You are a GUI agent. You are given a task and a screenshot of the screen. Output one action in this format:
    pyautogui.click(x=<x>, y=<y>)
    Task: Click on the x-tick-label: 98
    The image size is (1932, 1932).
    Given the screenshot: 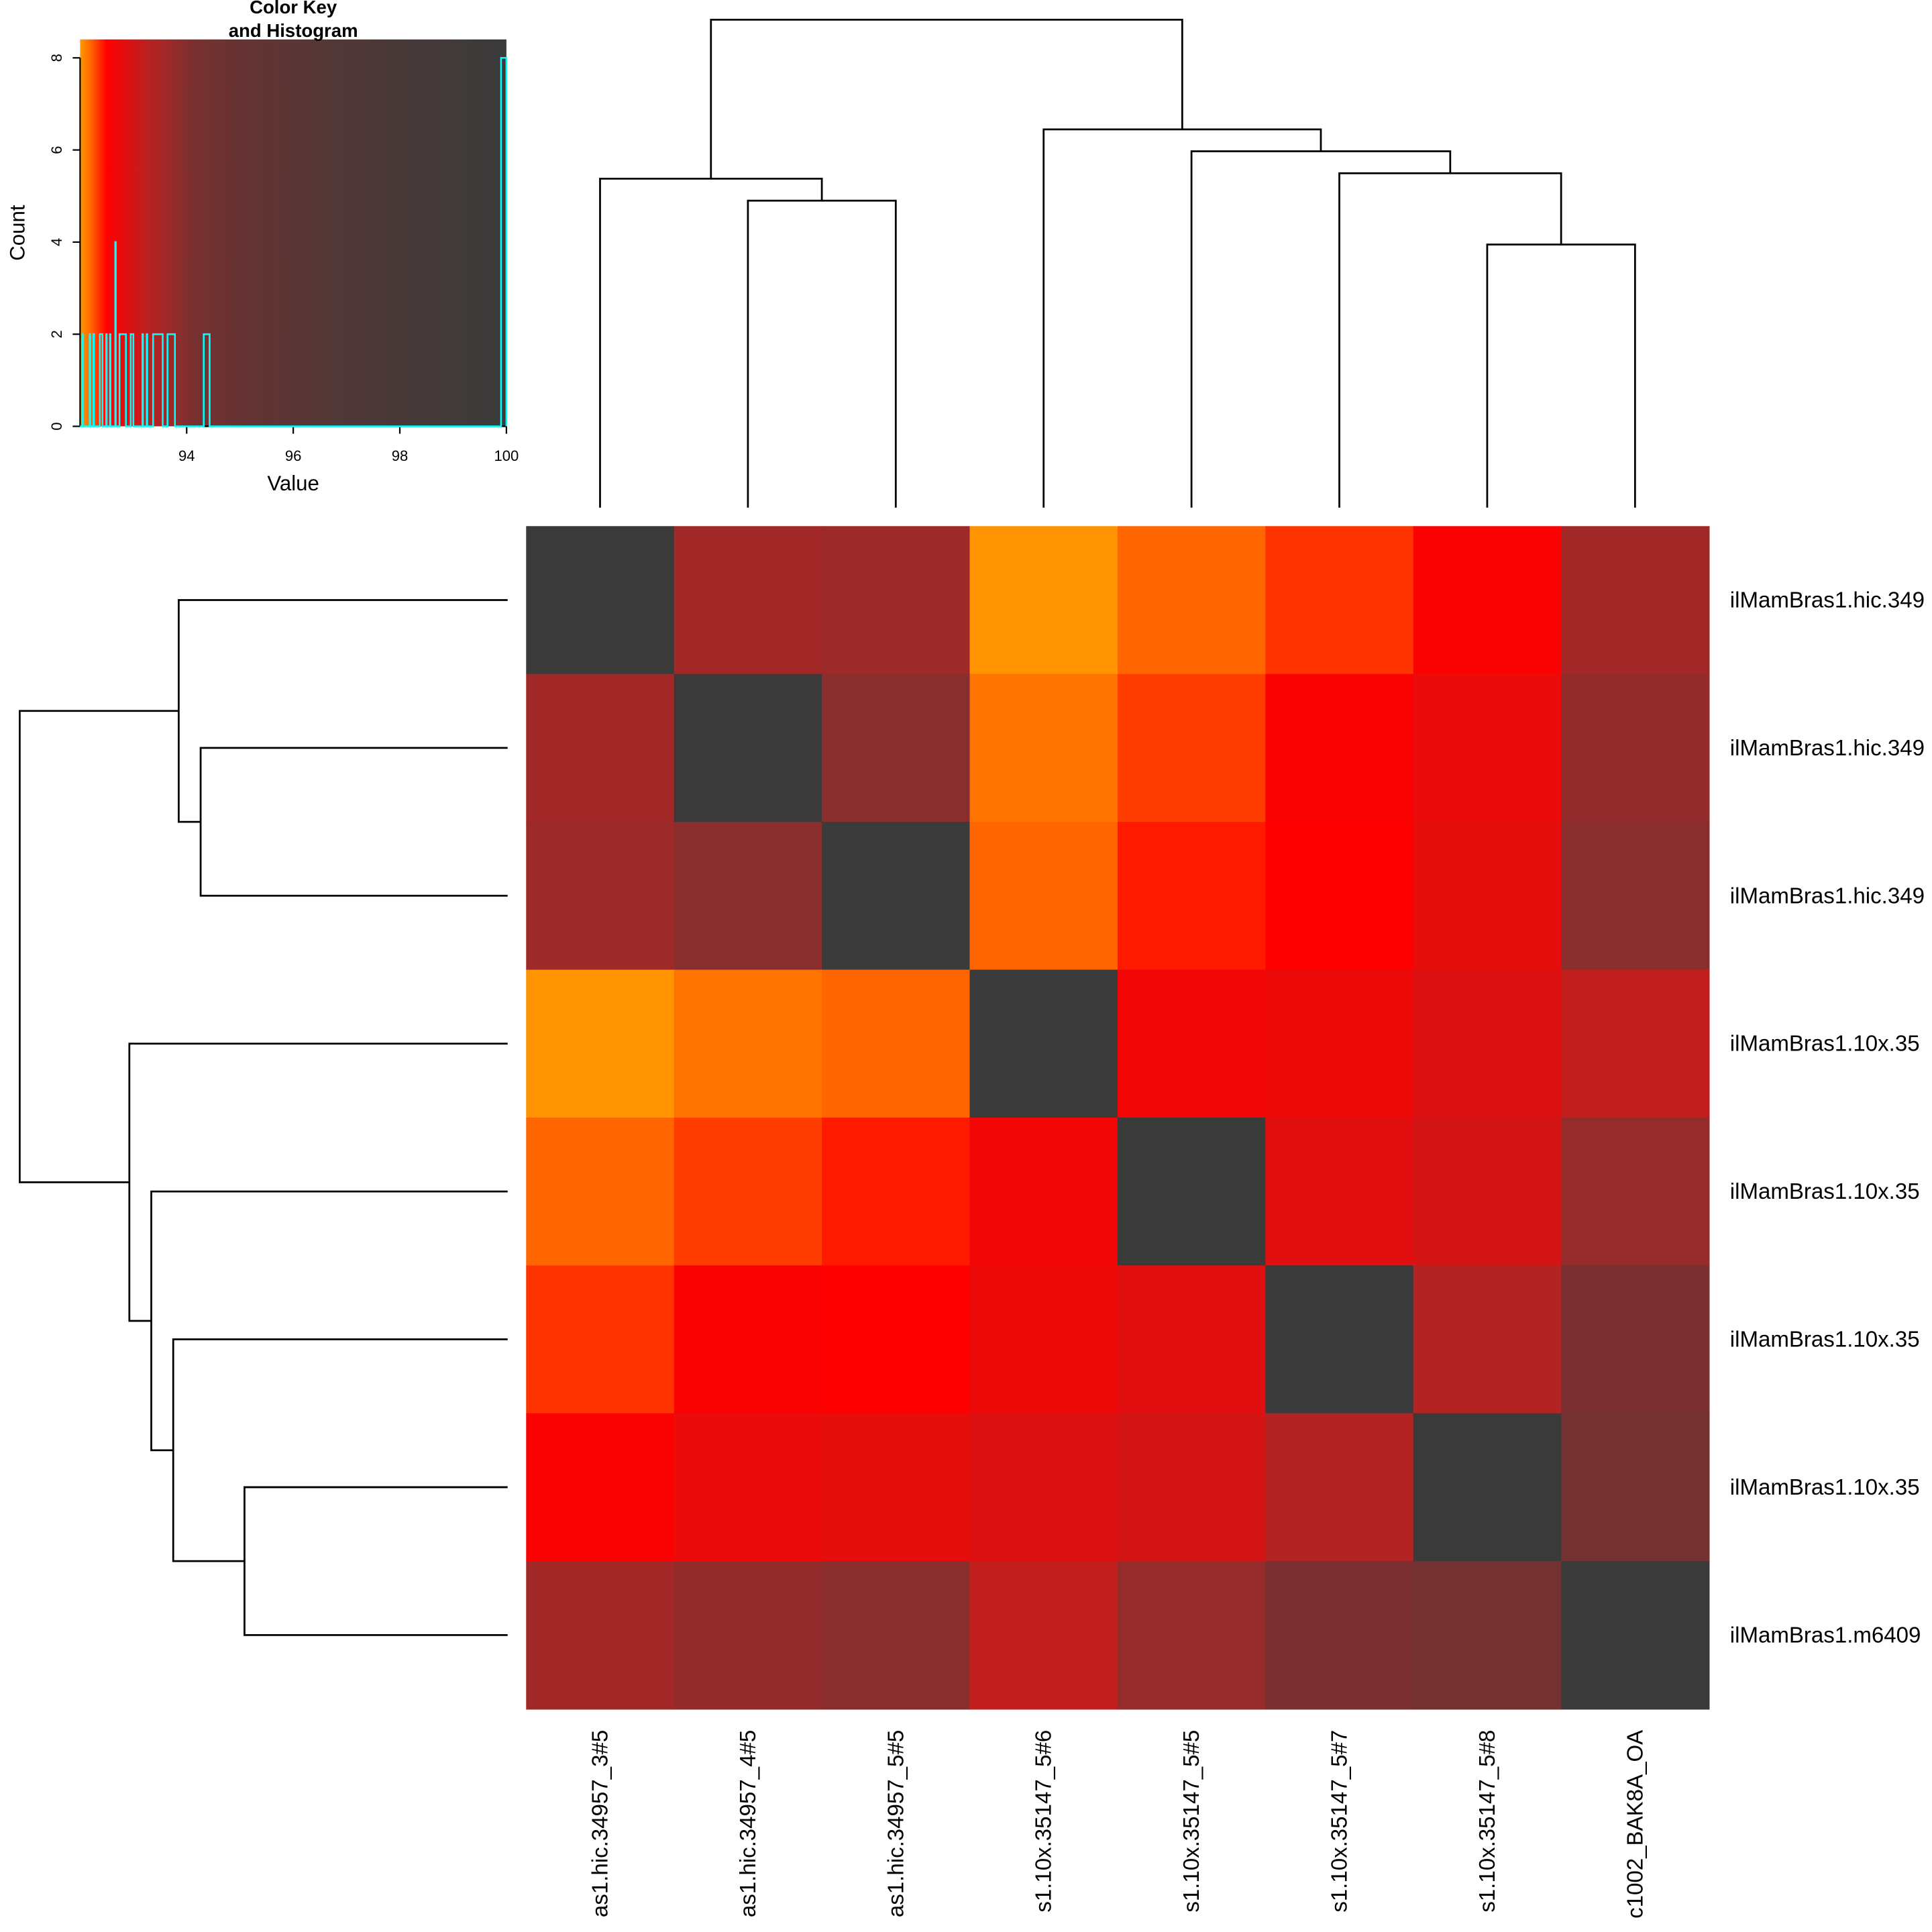 What is the action you would take?
    pyautogui.click(x=400, y=455)
    